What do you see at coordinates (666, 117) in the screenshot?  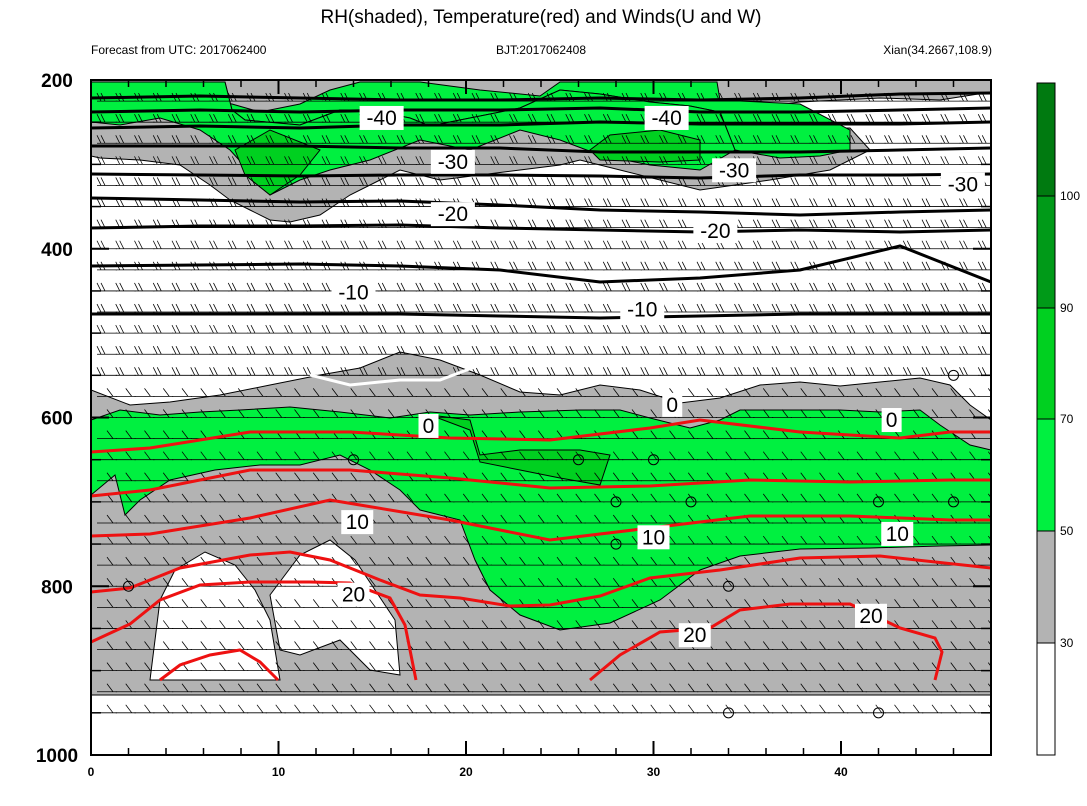 I see `isotherm-label: -40` at bounding box center [666, 117].